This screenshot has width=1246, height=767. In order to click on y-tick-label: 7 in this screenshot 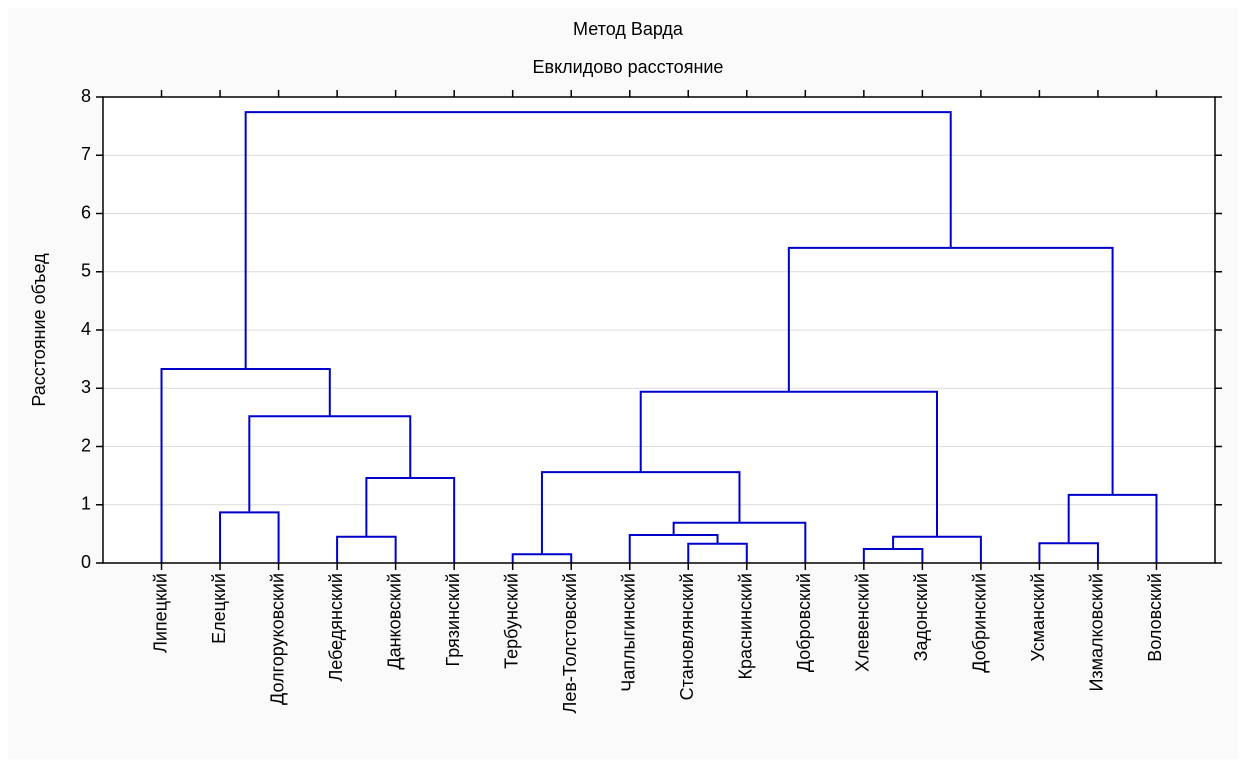, I will do `click(86, 154)`.